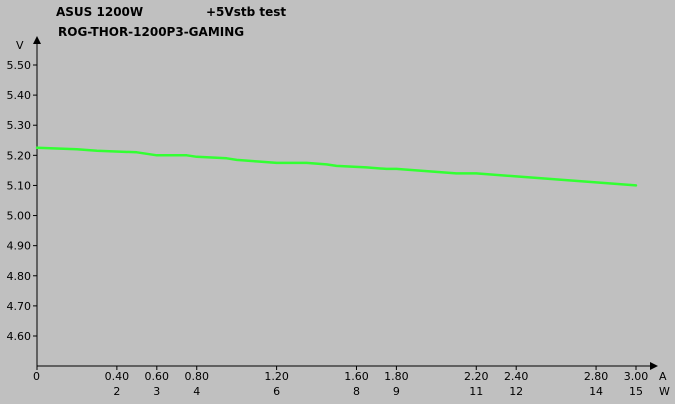 The width and height of the screenshot is (675, 404). What do you see at coordinates (516, 376) in the screenshot?
I see `x-tick-label: 2.40` at bounding box center [516, 376].